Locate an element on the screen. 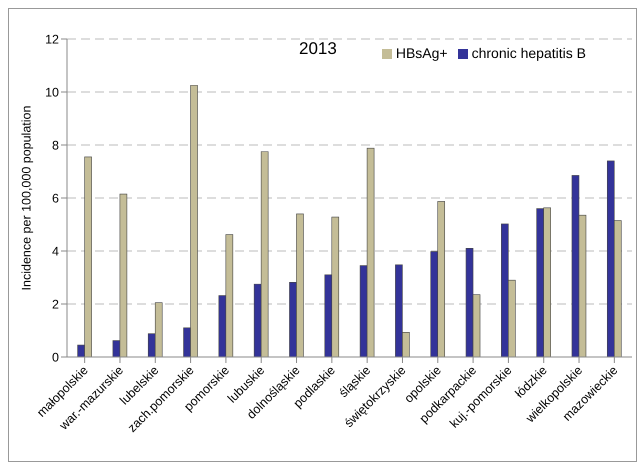 Image resolution: width=643 pixels, height=468 pixels. y-tick-label: 2 is located at coordinates (56, 304).